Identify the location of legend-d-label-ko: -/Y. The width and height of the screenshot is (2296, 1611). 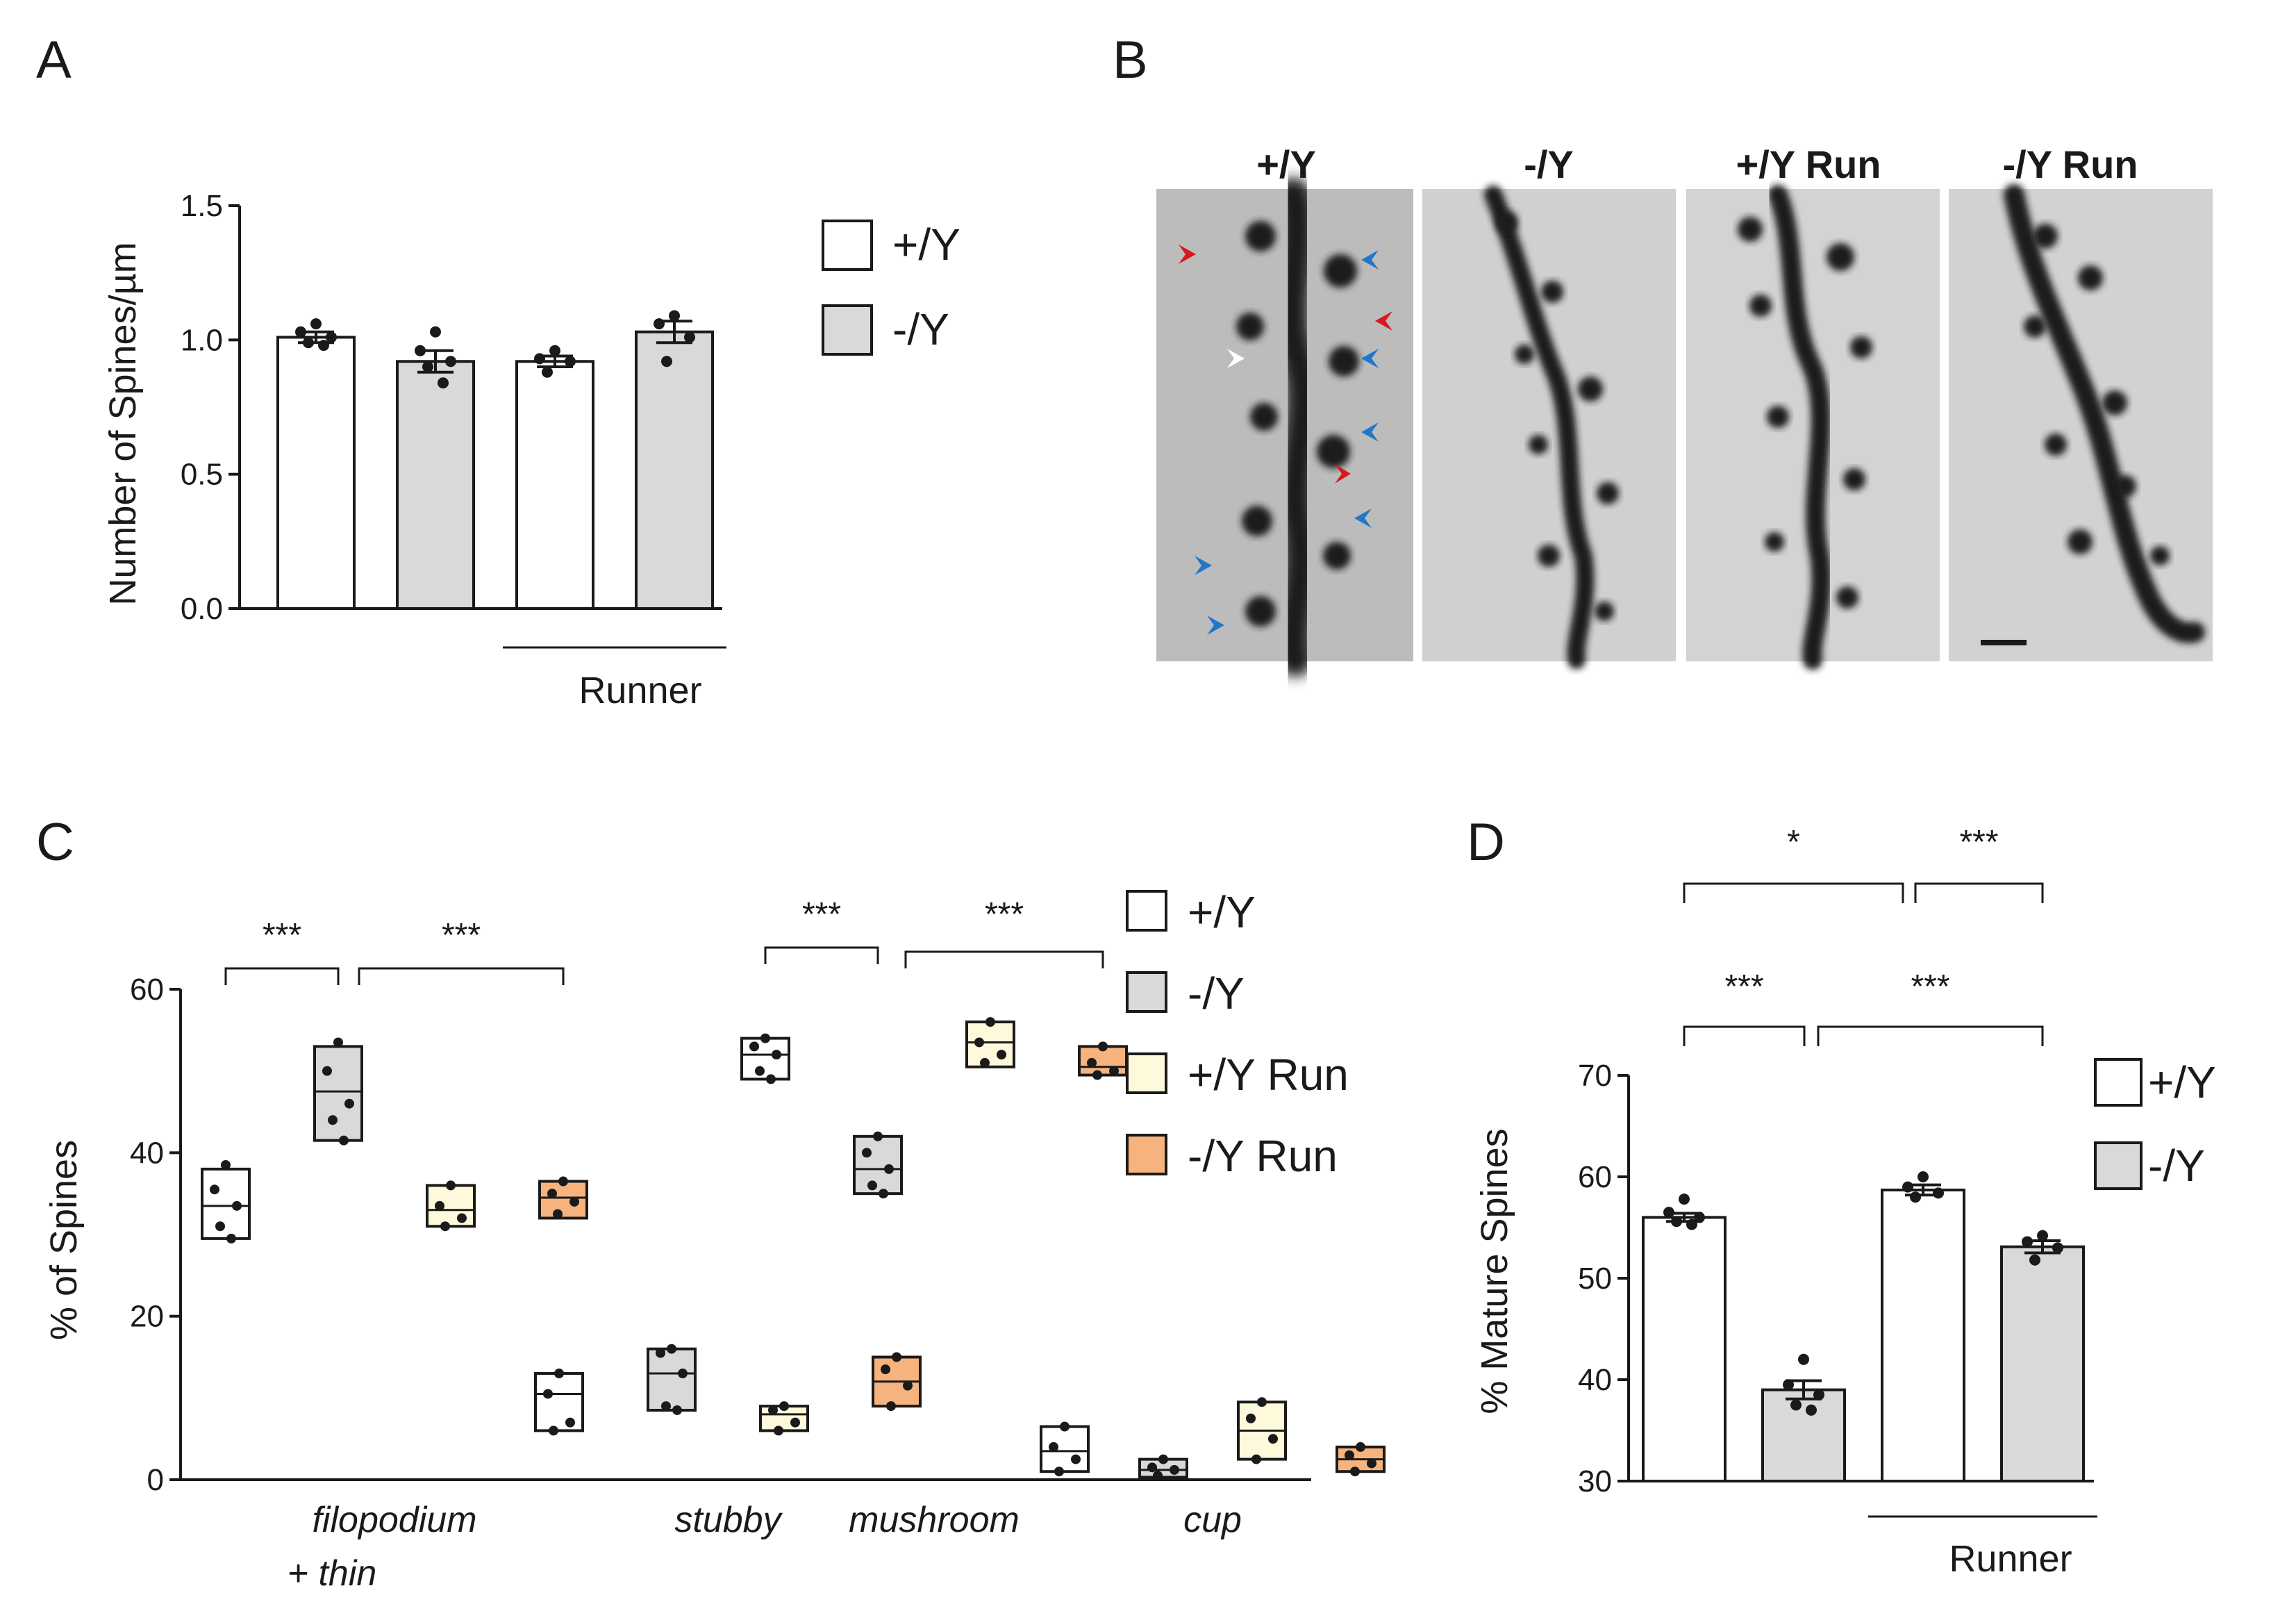
(2177, 1166).